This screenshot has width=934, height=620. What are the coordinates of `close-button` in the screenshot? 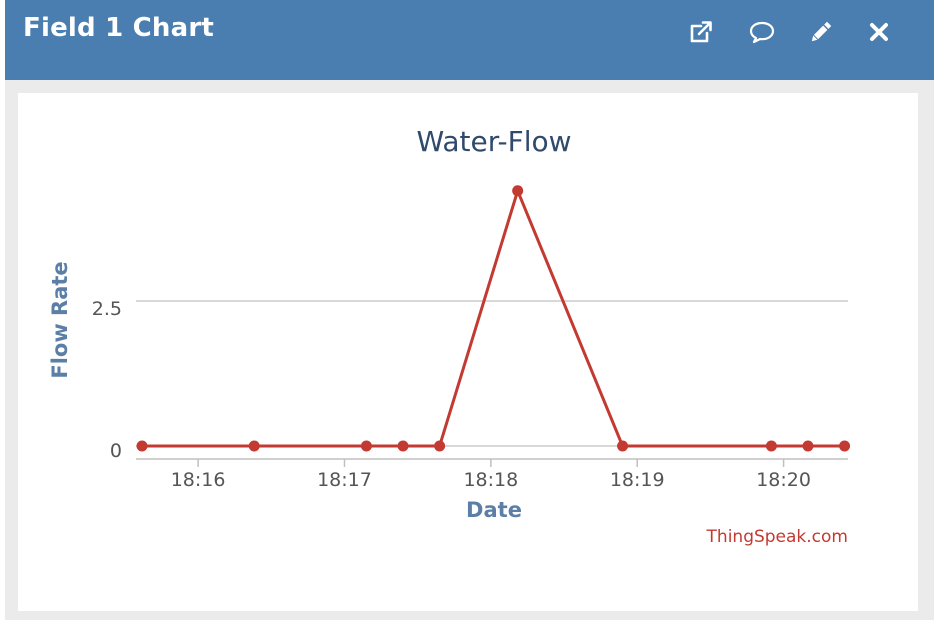 It's located at (879, 32).